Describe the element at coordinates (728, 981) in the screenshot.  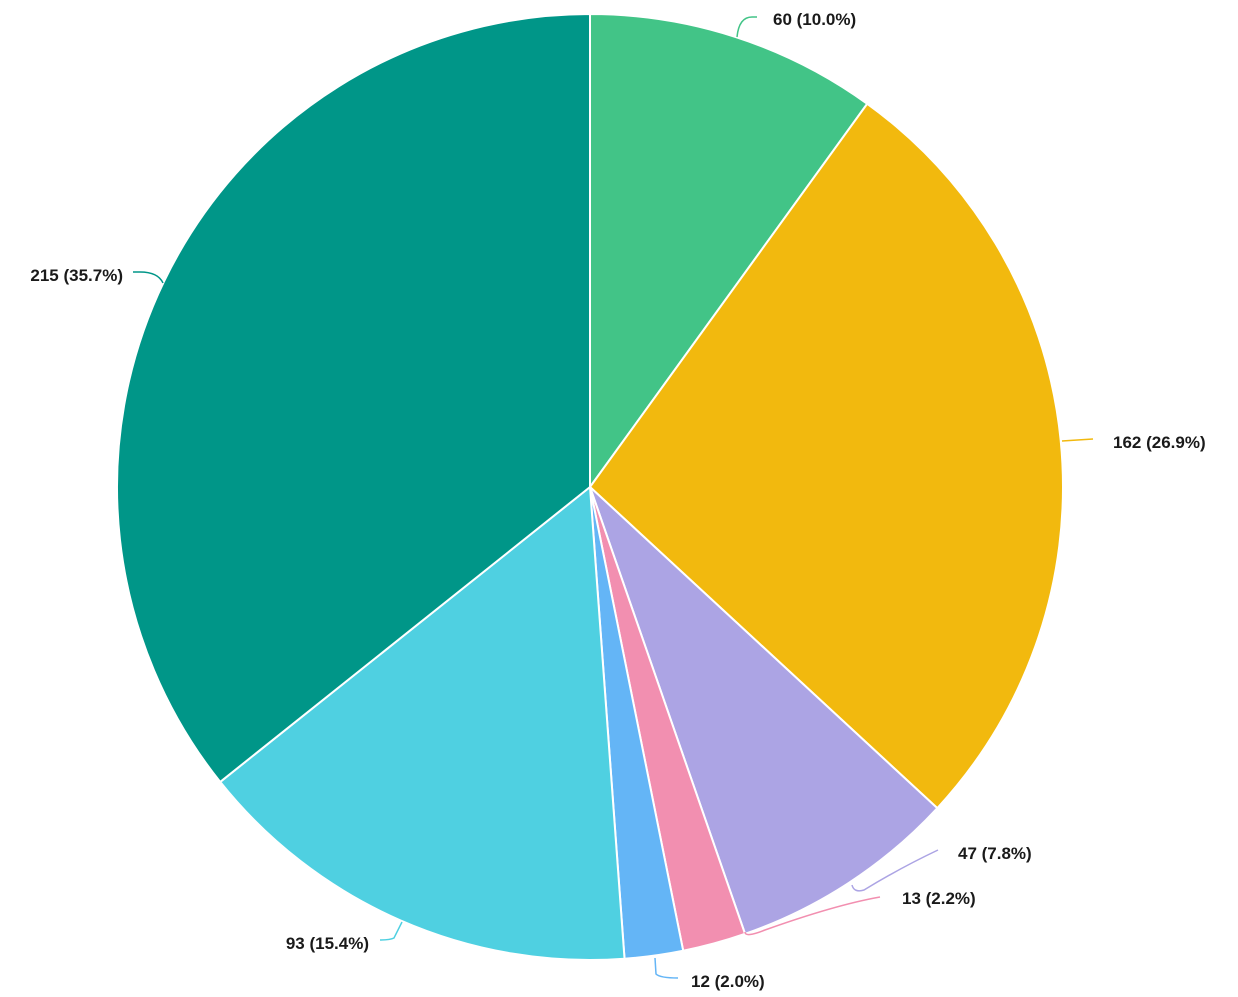
I see `data-label-4: 12 (2.0%)` at that location.